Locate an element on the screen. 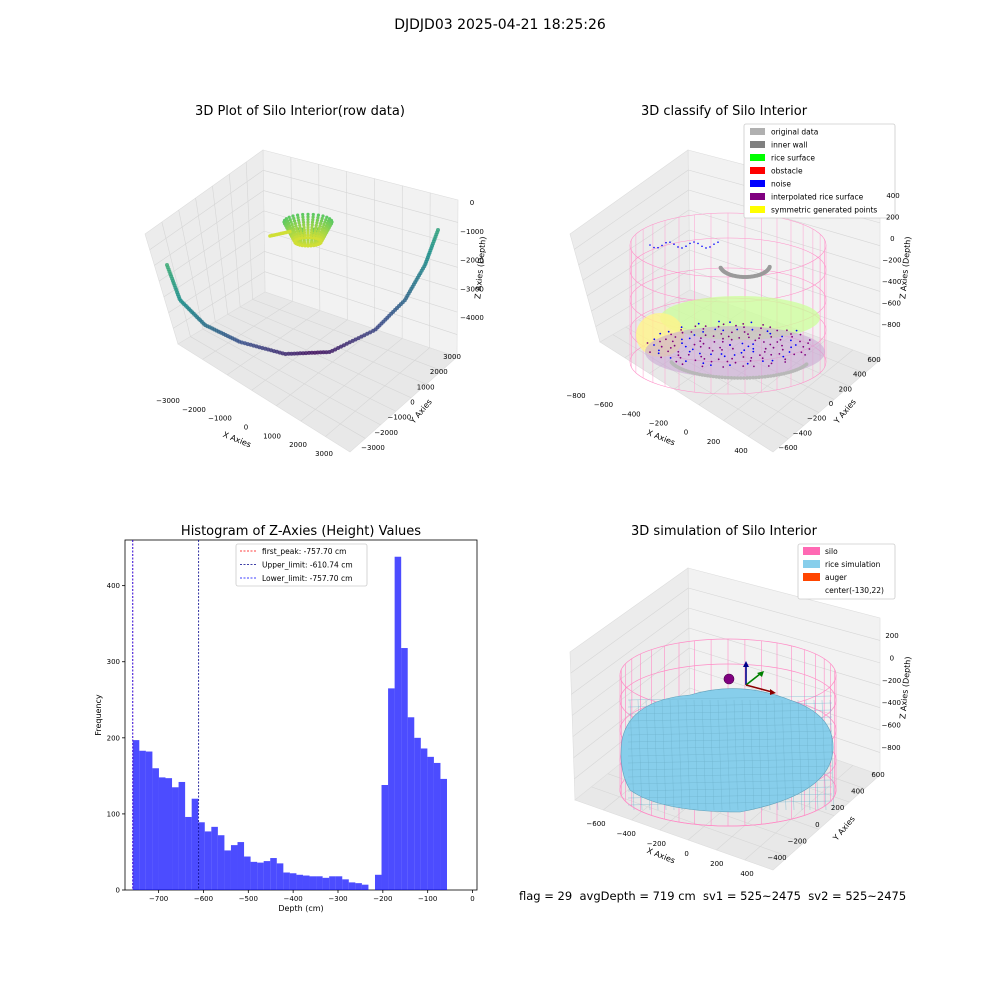 The image size is (1000, 1000). plot4-axis-y-head is located at coordinates (760, 674).